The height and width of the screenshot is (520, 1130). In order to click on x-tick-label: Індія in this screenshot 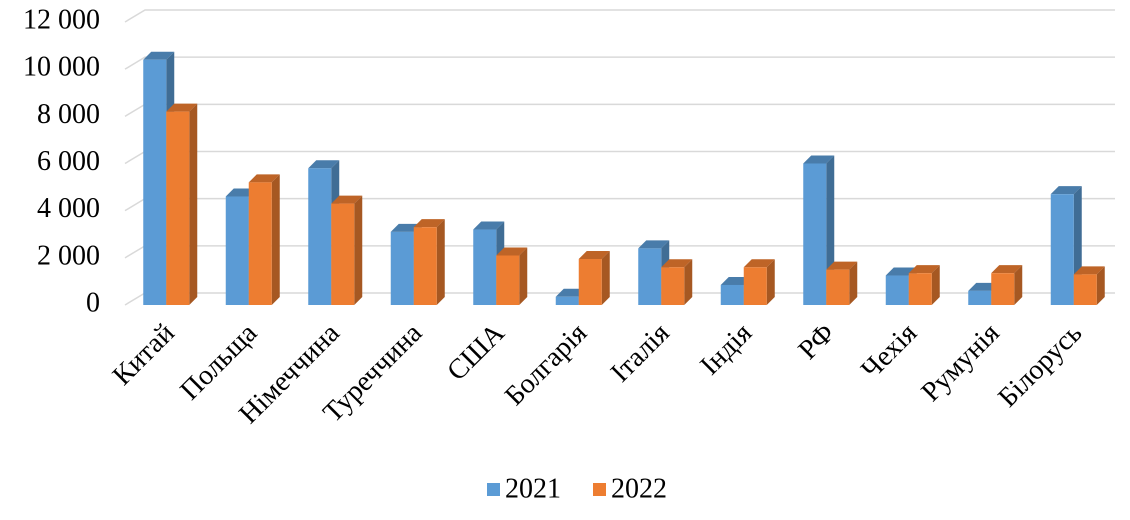, I will do `click(726, 349)`.